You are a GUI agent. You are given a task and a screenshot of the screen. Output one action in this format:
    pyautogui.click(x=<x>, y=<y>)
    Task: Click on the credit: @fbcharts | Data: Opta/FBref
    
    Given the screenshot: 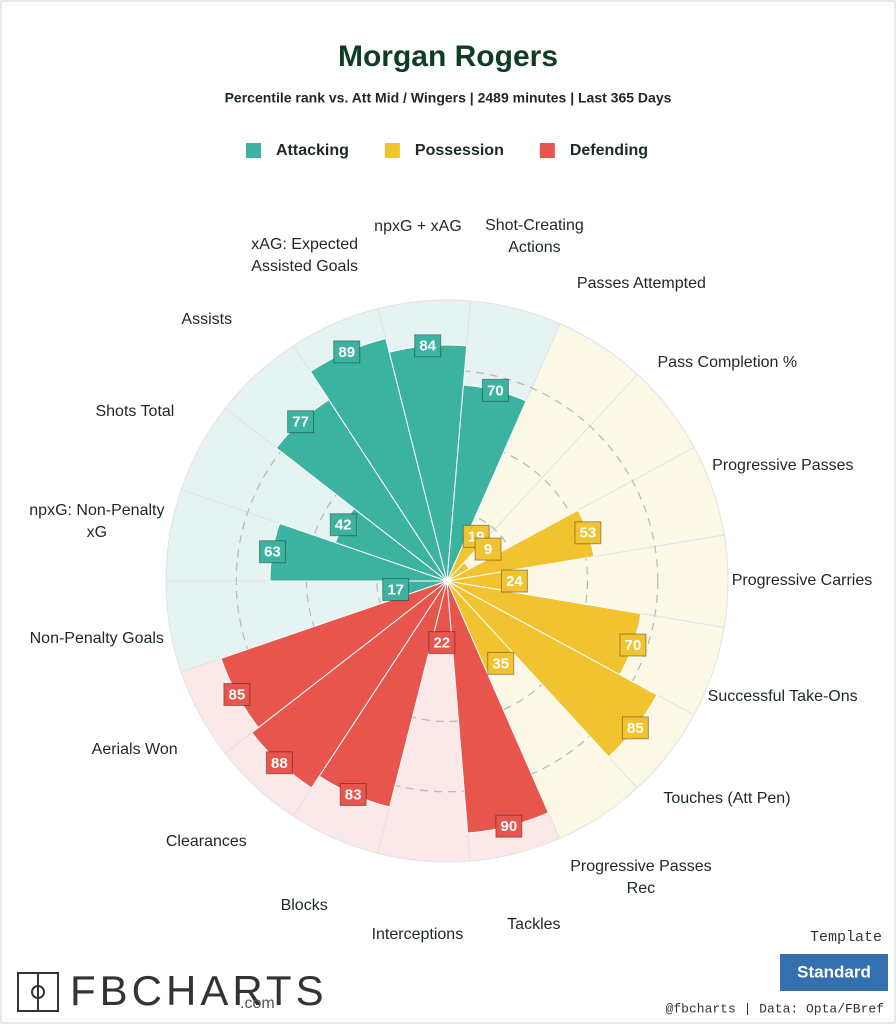 What is the action you would take?
    pyautogui.click(x=775, y=1008)
    